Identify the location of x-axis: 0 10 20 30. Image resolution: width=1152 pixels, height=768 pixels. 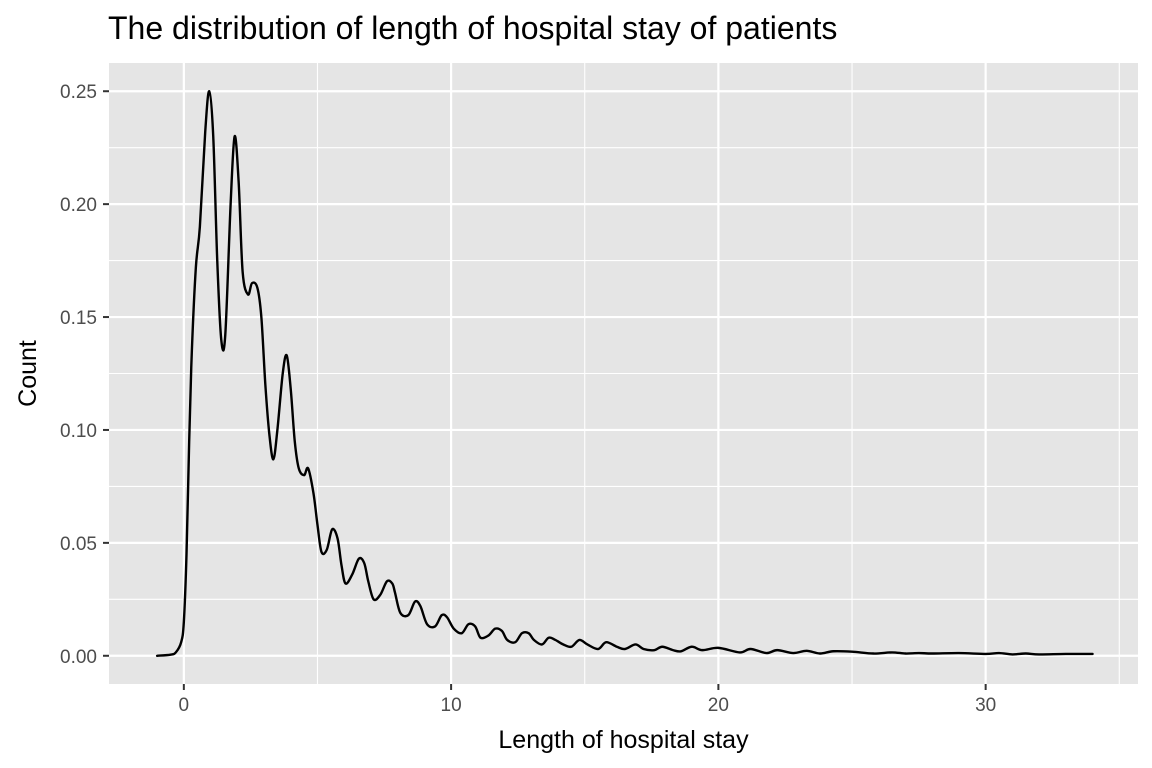
(587, 700).